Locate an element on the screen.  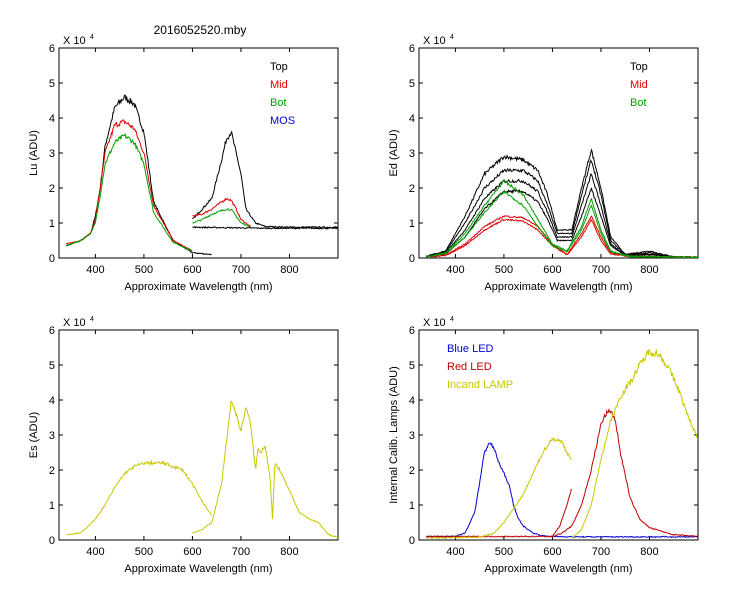
y-axis-label: Es (ADU) is located at coordinates (34, 435).